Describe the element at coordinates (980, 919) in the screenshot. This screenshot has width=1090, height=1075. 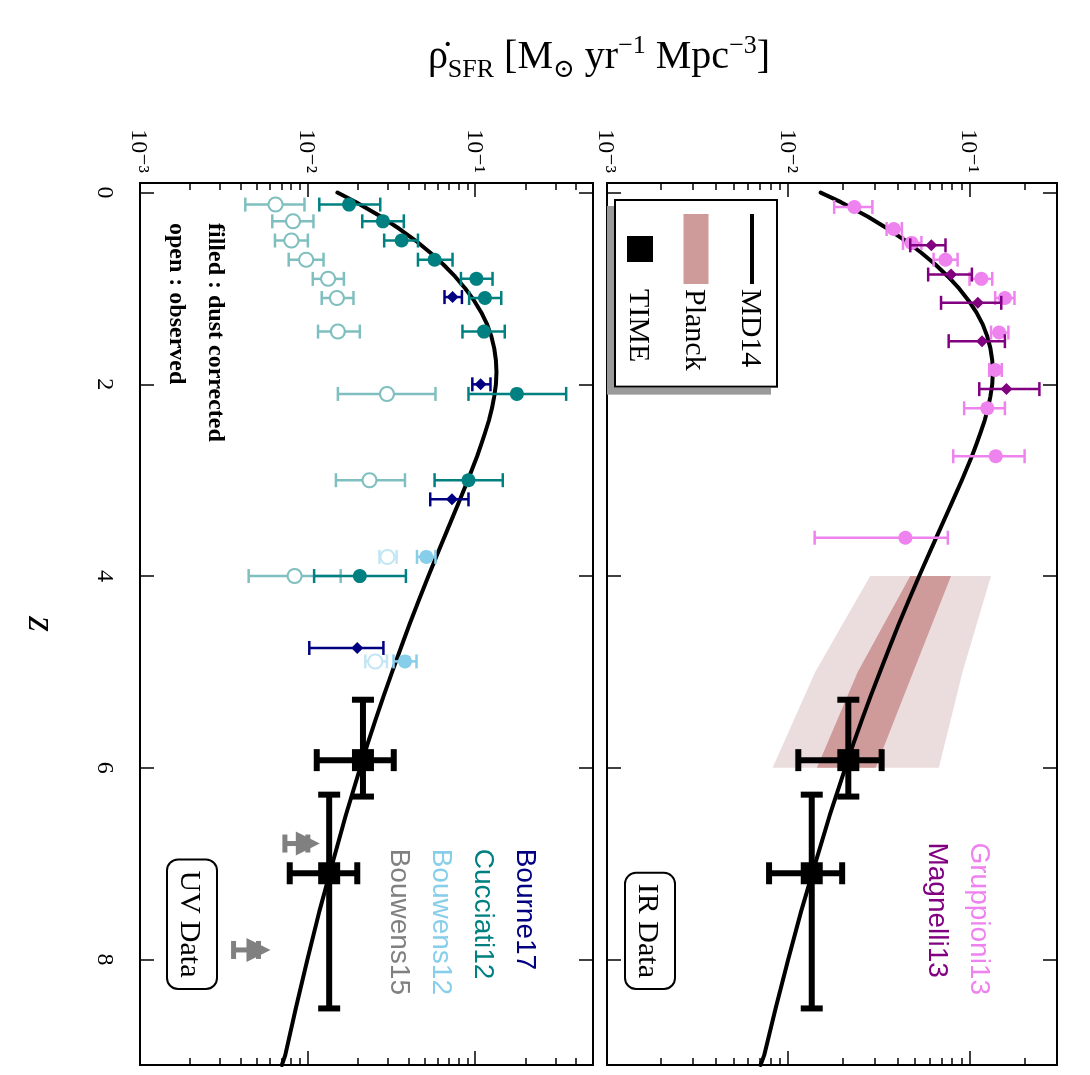
I see `text: Gruppioni13` at that location.